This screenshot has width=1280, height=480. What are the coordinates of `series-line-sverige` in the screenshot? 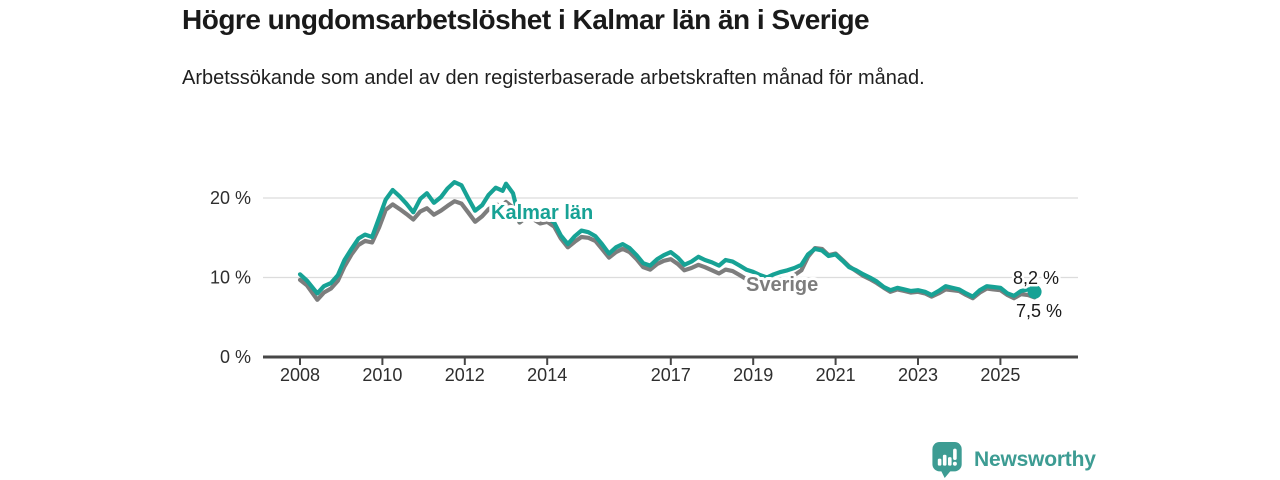 It's located at (667, 250).